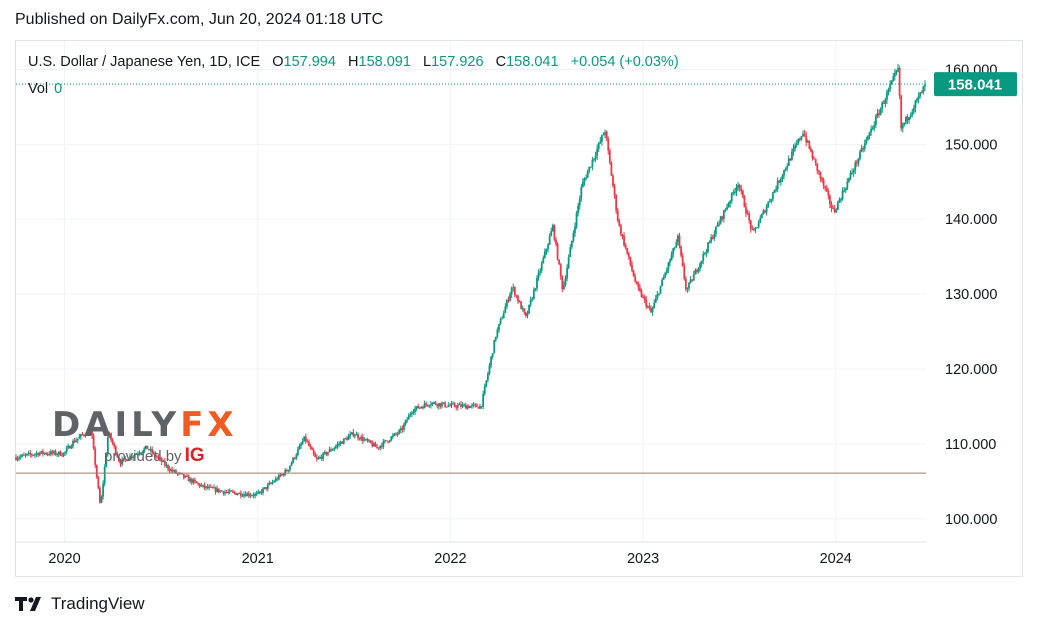 This screenshot has height=630, width=1038. Describe the element at coordinates (144, 62) in the screenshot. I see `symbol-label: U.S. Dollar / Japanese Yen, 1D, ICE` at that location.